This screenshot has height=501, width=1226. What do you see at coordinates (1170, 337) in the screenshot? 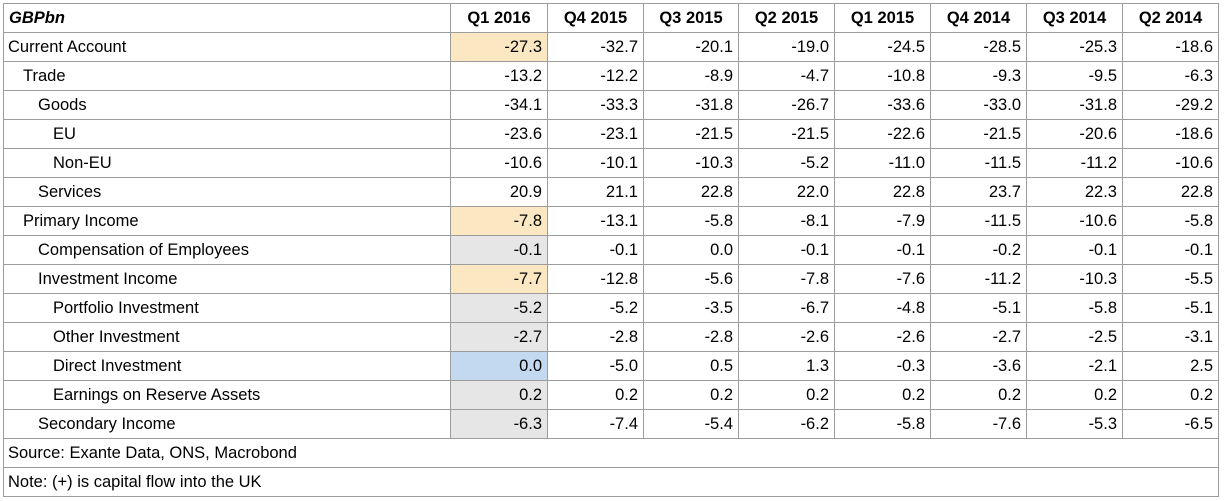
I see `value-cell: -3.1` at bounding box center [1170, 337].